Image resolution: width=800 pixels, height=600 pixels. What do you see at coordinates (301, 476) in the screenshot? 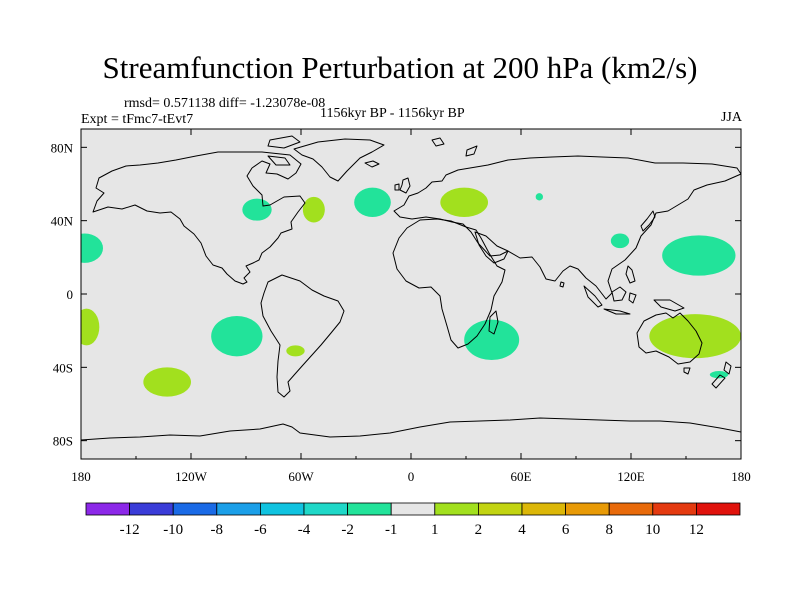
I see `x-tick-label: 60W` at bounding box center [301, 476].